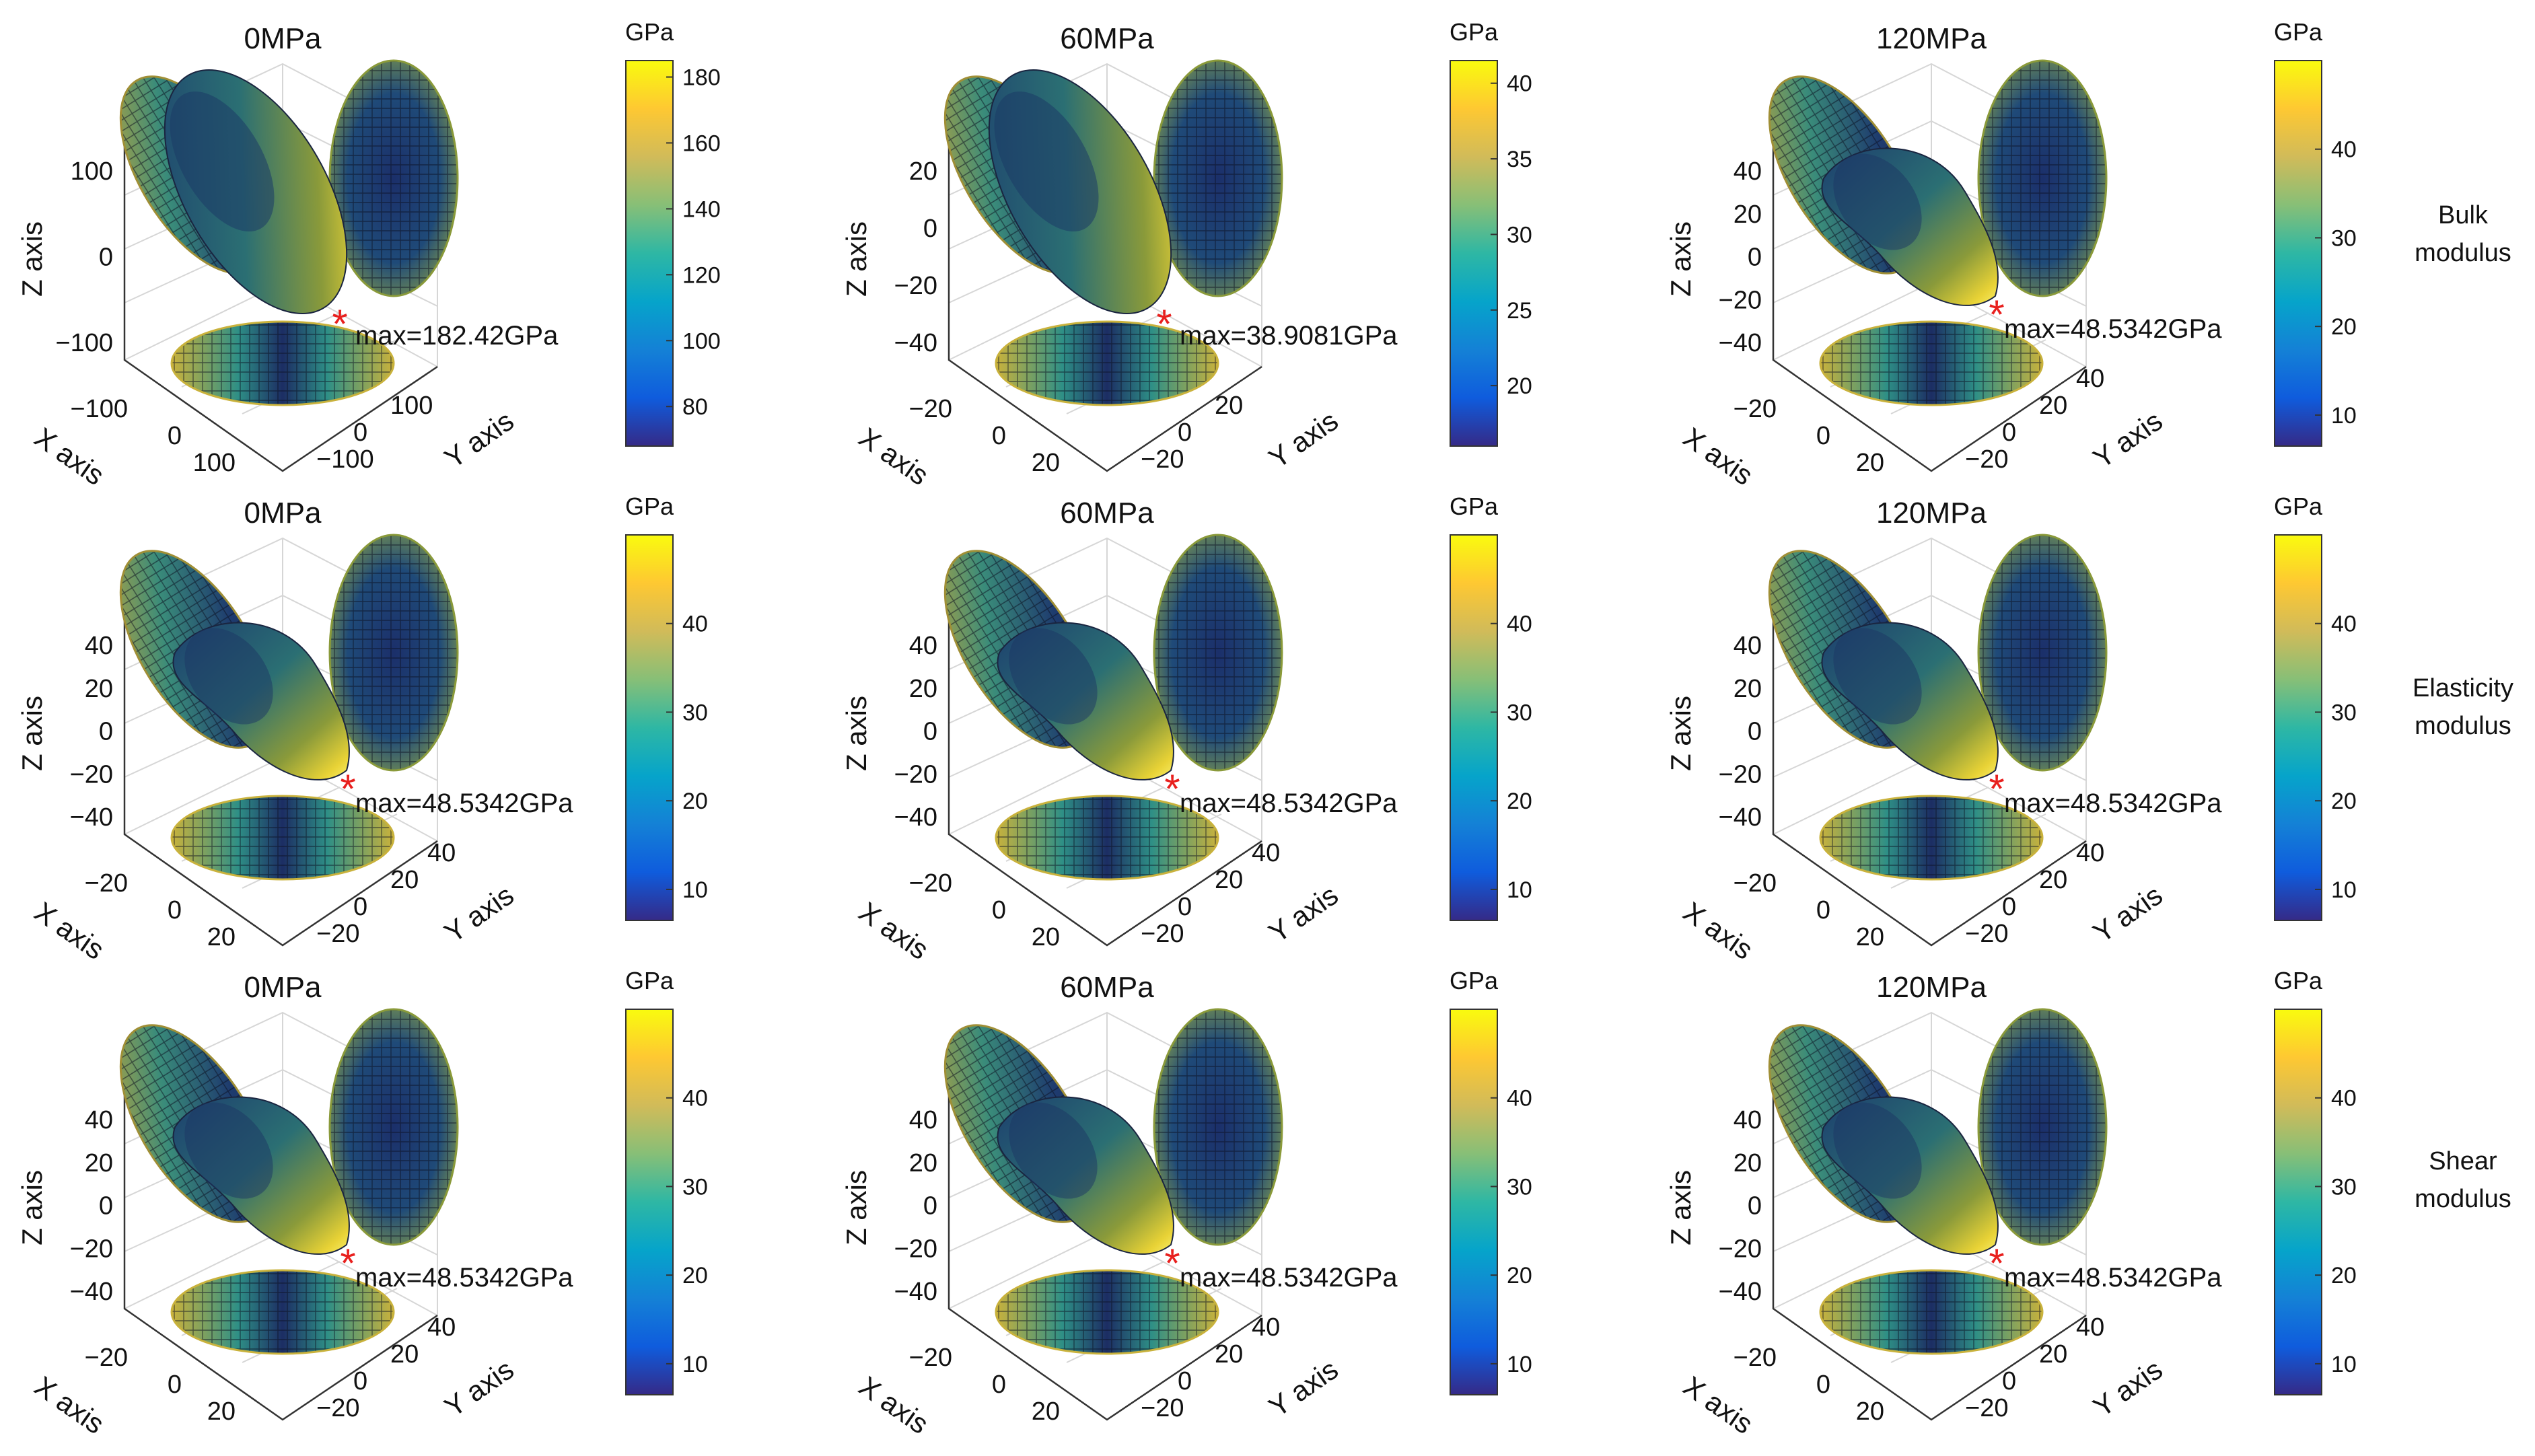 The height and width of the screenshot is (1456, 2535). I want to click on row-label-shear-2: modulus, so click(2463, 1199).